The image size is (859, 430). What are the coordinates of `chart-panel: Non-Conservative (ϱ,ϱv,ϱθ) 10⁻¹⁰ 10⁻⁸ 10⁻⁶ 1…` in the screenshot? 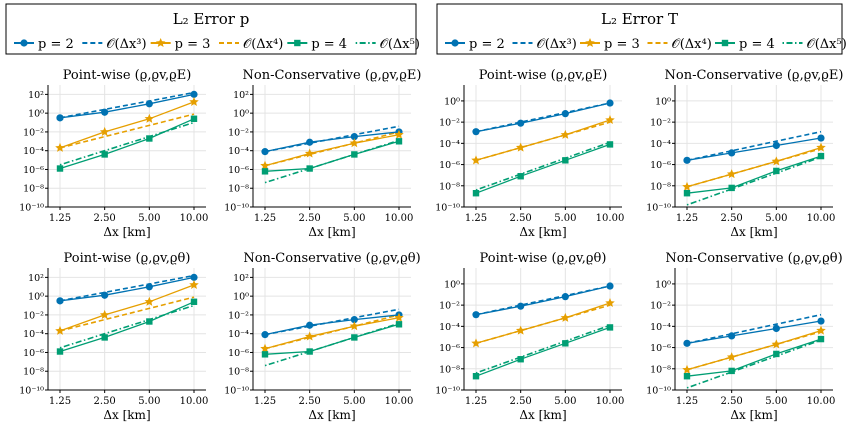 It's located at (744, 336).